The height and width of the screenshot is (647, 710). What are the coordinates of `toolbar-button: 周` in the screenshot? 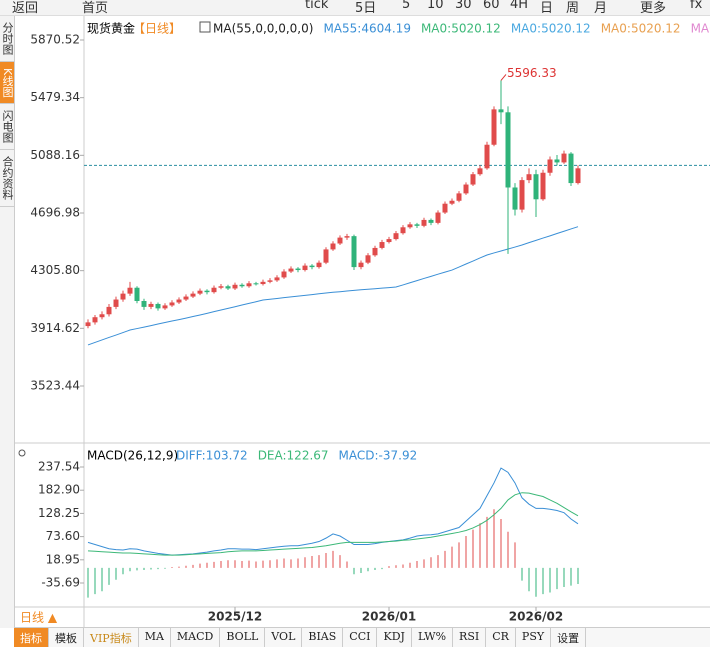 It's located at (573, 8).